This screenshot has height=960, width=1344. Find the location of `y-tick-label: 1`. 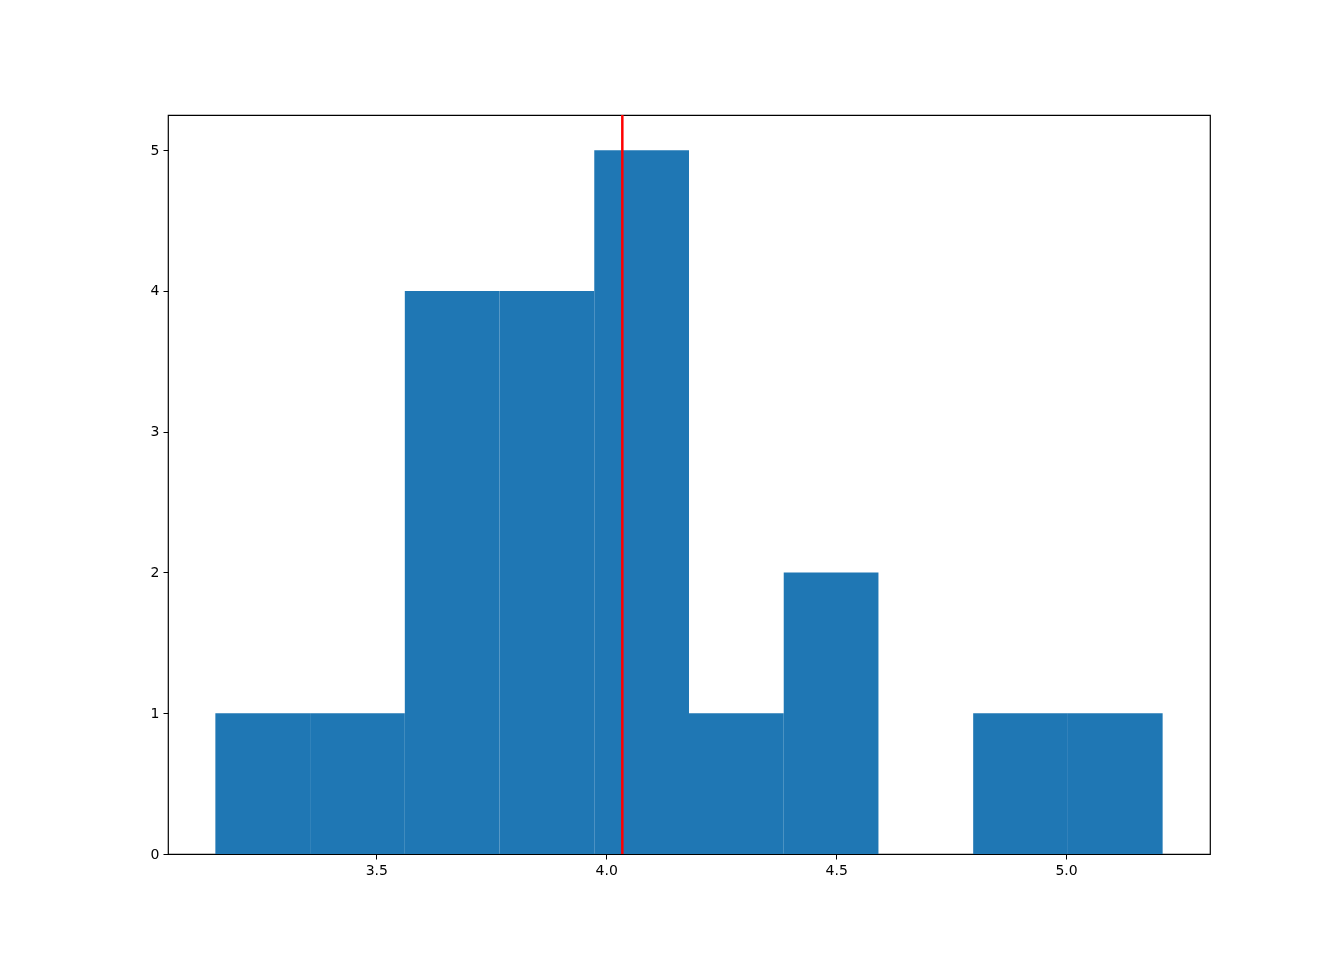

y-tick-label: 1 is located at coordinates (155, 712).